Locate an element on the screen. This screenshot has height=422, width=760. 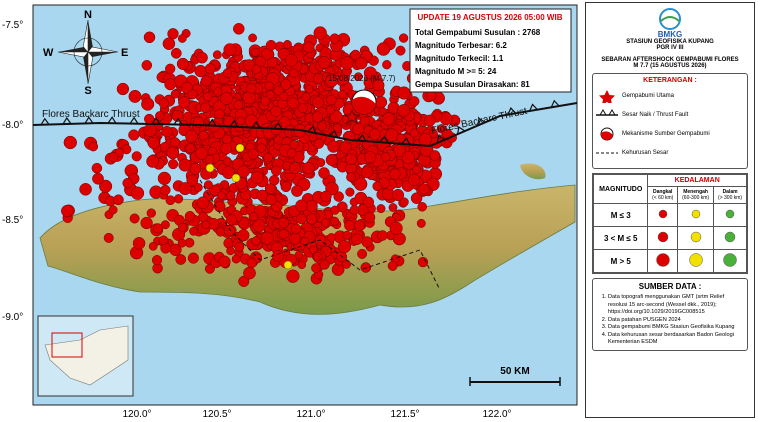
compass-e: E is located at coordinates (124, 53).